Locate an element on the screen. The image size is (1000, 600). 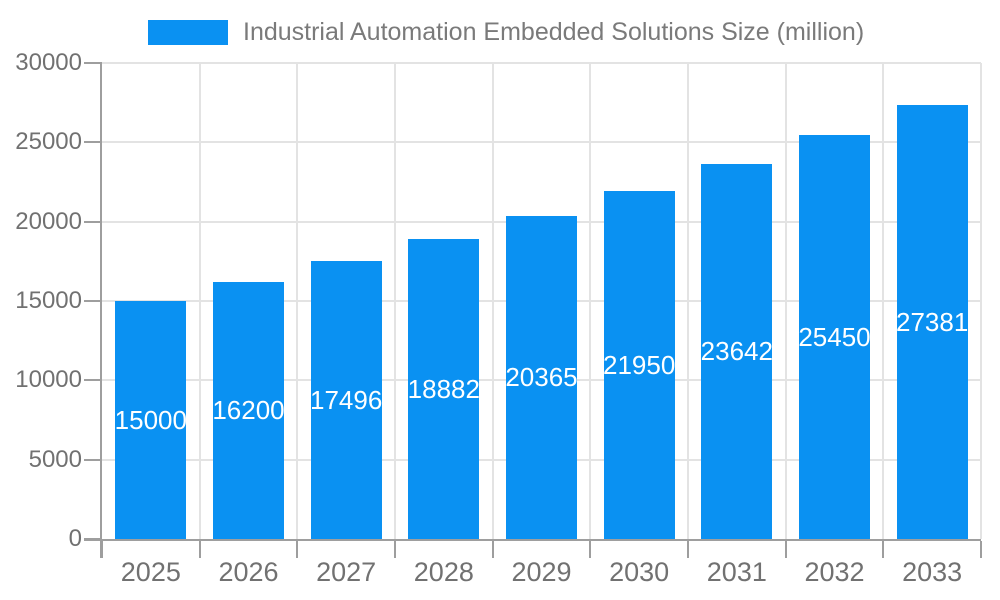
x-axis-label: 2030 is located at coordinates (639, 572).